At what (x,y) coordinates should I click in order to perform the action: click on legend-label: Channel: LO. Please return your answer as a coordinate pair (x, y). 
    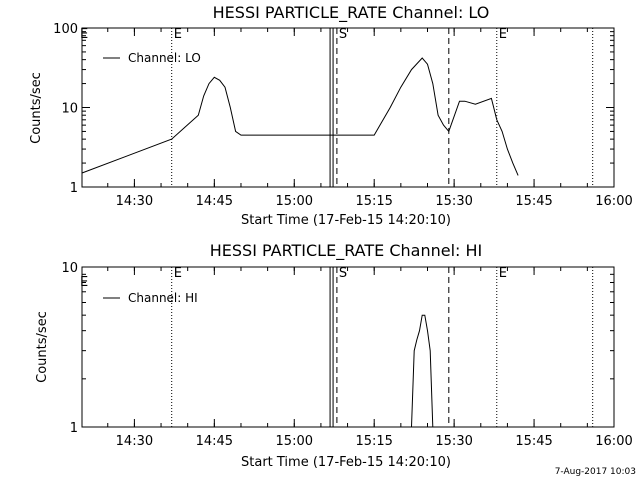
    Looking at the image, I should click on (164, 58).